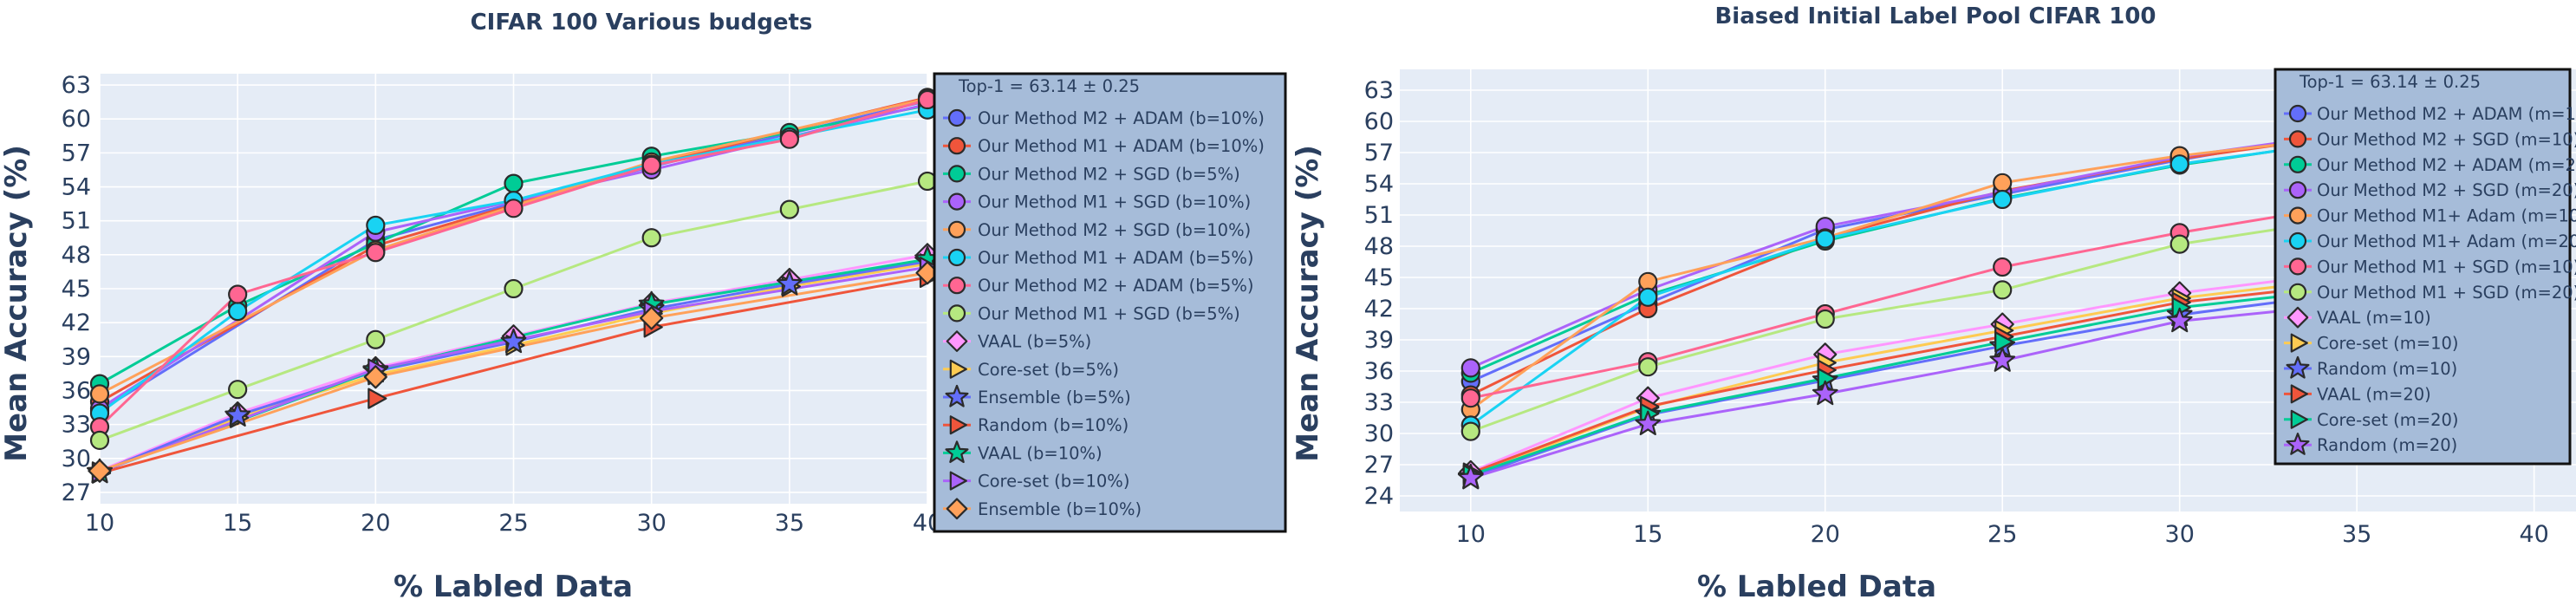 The height and width of the screenshot is (606, 2576). Describe the element at coordinates (1060, 509) in the screenshot. I see `legend-label: Ensemble (b=10%)` at that location.